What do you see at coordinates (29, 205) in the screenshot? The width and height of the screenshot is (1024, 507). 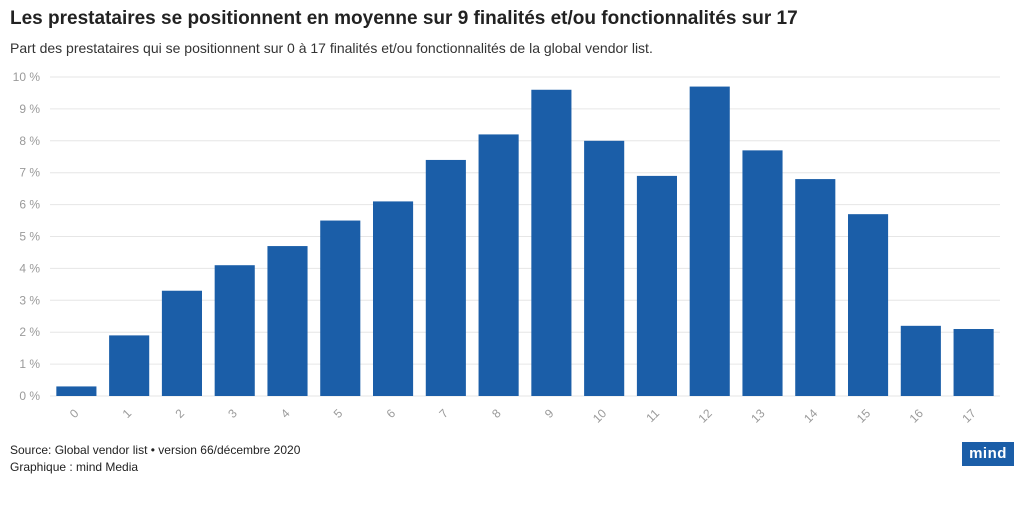 I see `y-tick-label: 6 %` at bounding box center [29, 205].